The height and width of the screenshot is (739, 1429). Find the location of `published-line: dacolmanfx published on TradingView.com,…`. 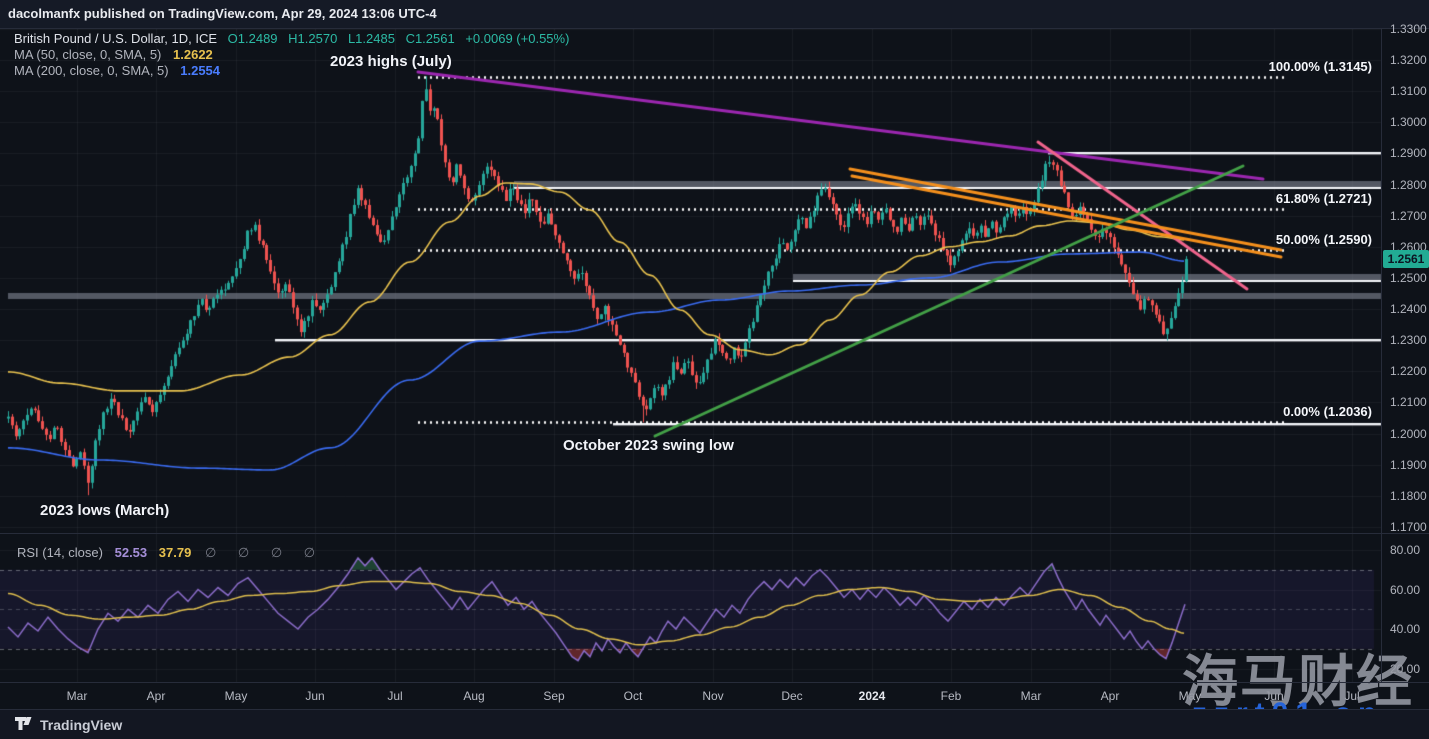

published-line: dacolmanfx published on TradingView.com,… is located at coordinates (222, 13).